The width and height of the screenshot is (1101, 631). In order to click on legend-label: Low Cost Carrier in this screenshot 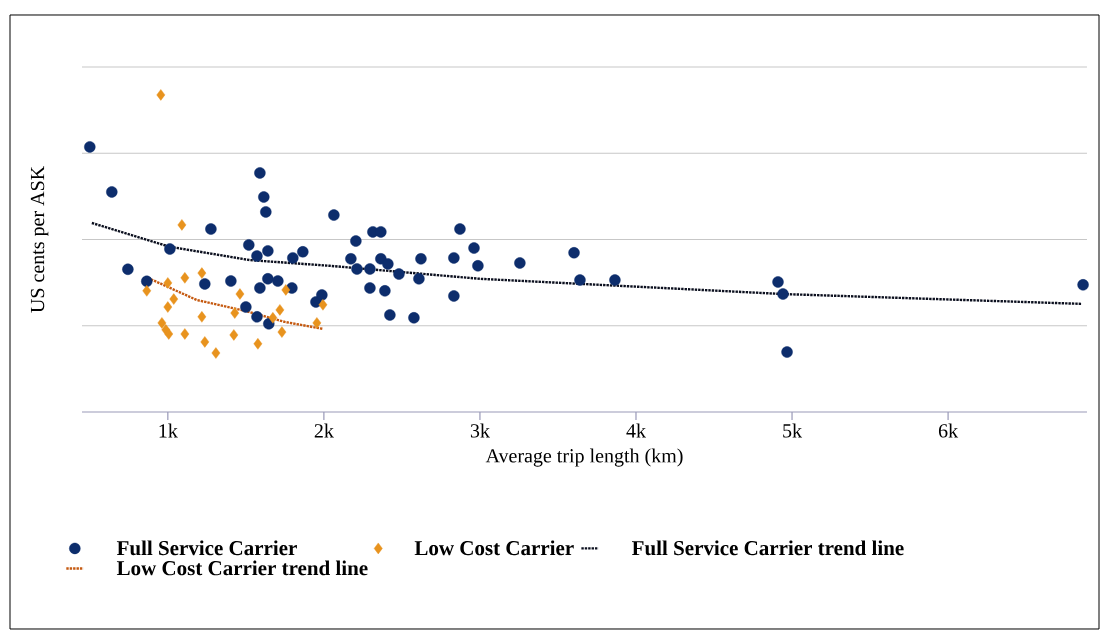, I will do `click(494, 548)`.